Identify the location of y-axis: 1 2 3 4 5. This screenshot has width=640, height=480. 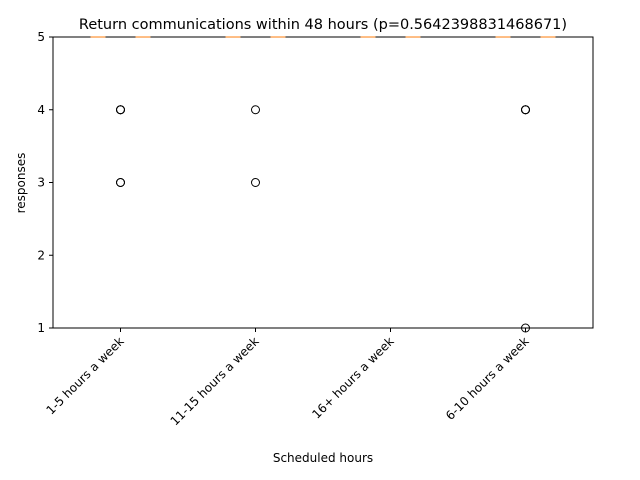
(45, 182).